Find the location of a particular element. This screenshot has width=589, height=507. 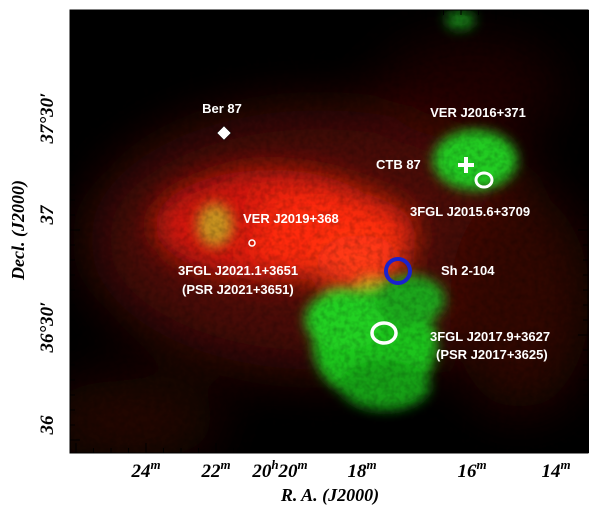

label-ber87: Ber 87 is located at coordinates (222, 108).